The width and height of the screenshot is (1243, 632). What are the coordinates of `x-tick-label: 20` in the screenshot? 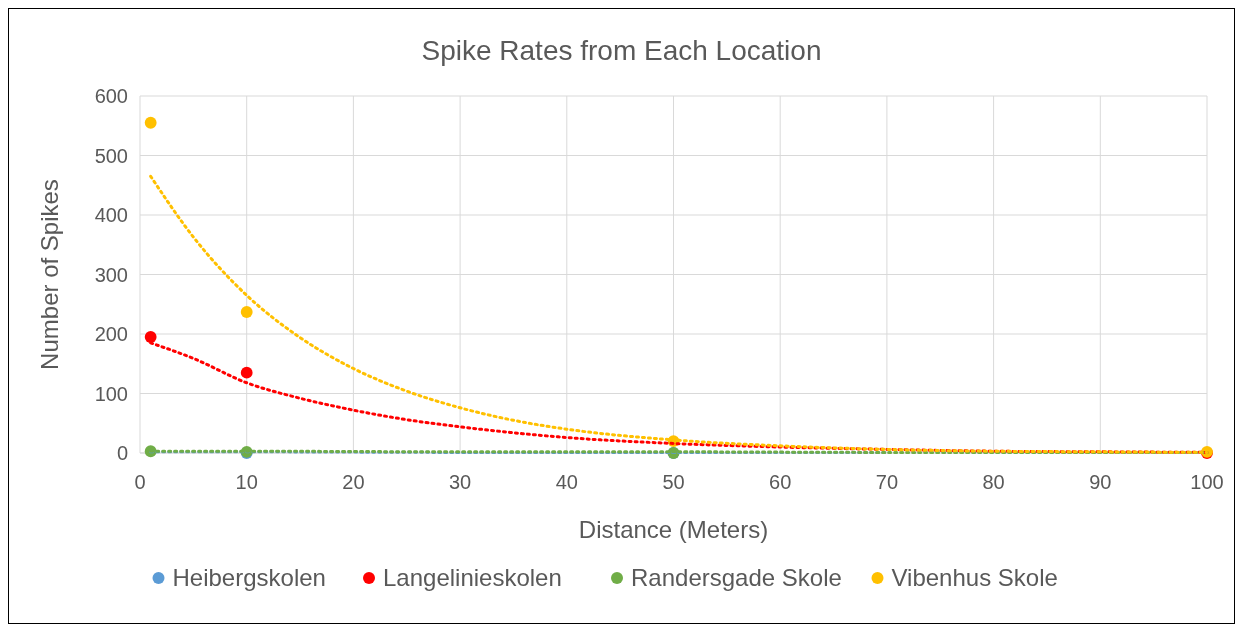 It's located at (353, 482).